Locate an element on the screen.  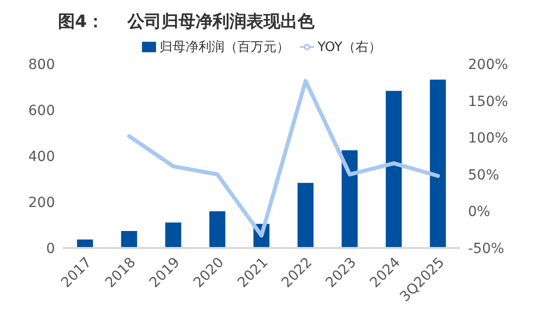
y2-tick-label: 200% is located at coordinates (488, 64).